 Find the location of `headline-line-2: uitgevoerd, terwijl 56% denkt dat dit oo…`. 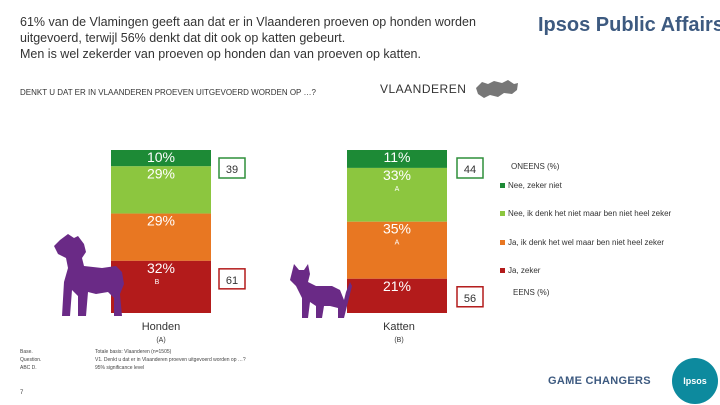

headline-line-2: uitgevoerd, terwijl 56% denkt dat dit oo… is located at coordinates (183, 38).